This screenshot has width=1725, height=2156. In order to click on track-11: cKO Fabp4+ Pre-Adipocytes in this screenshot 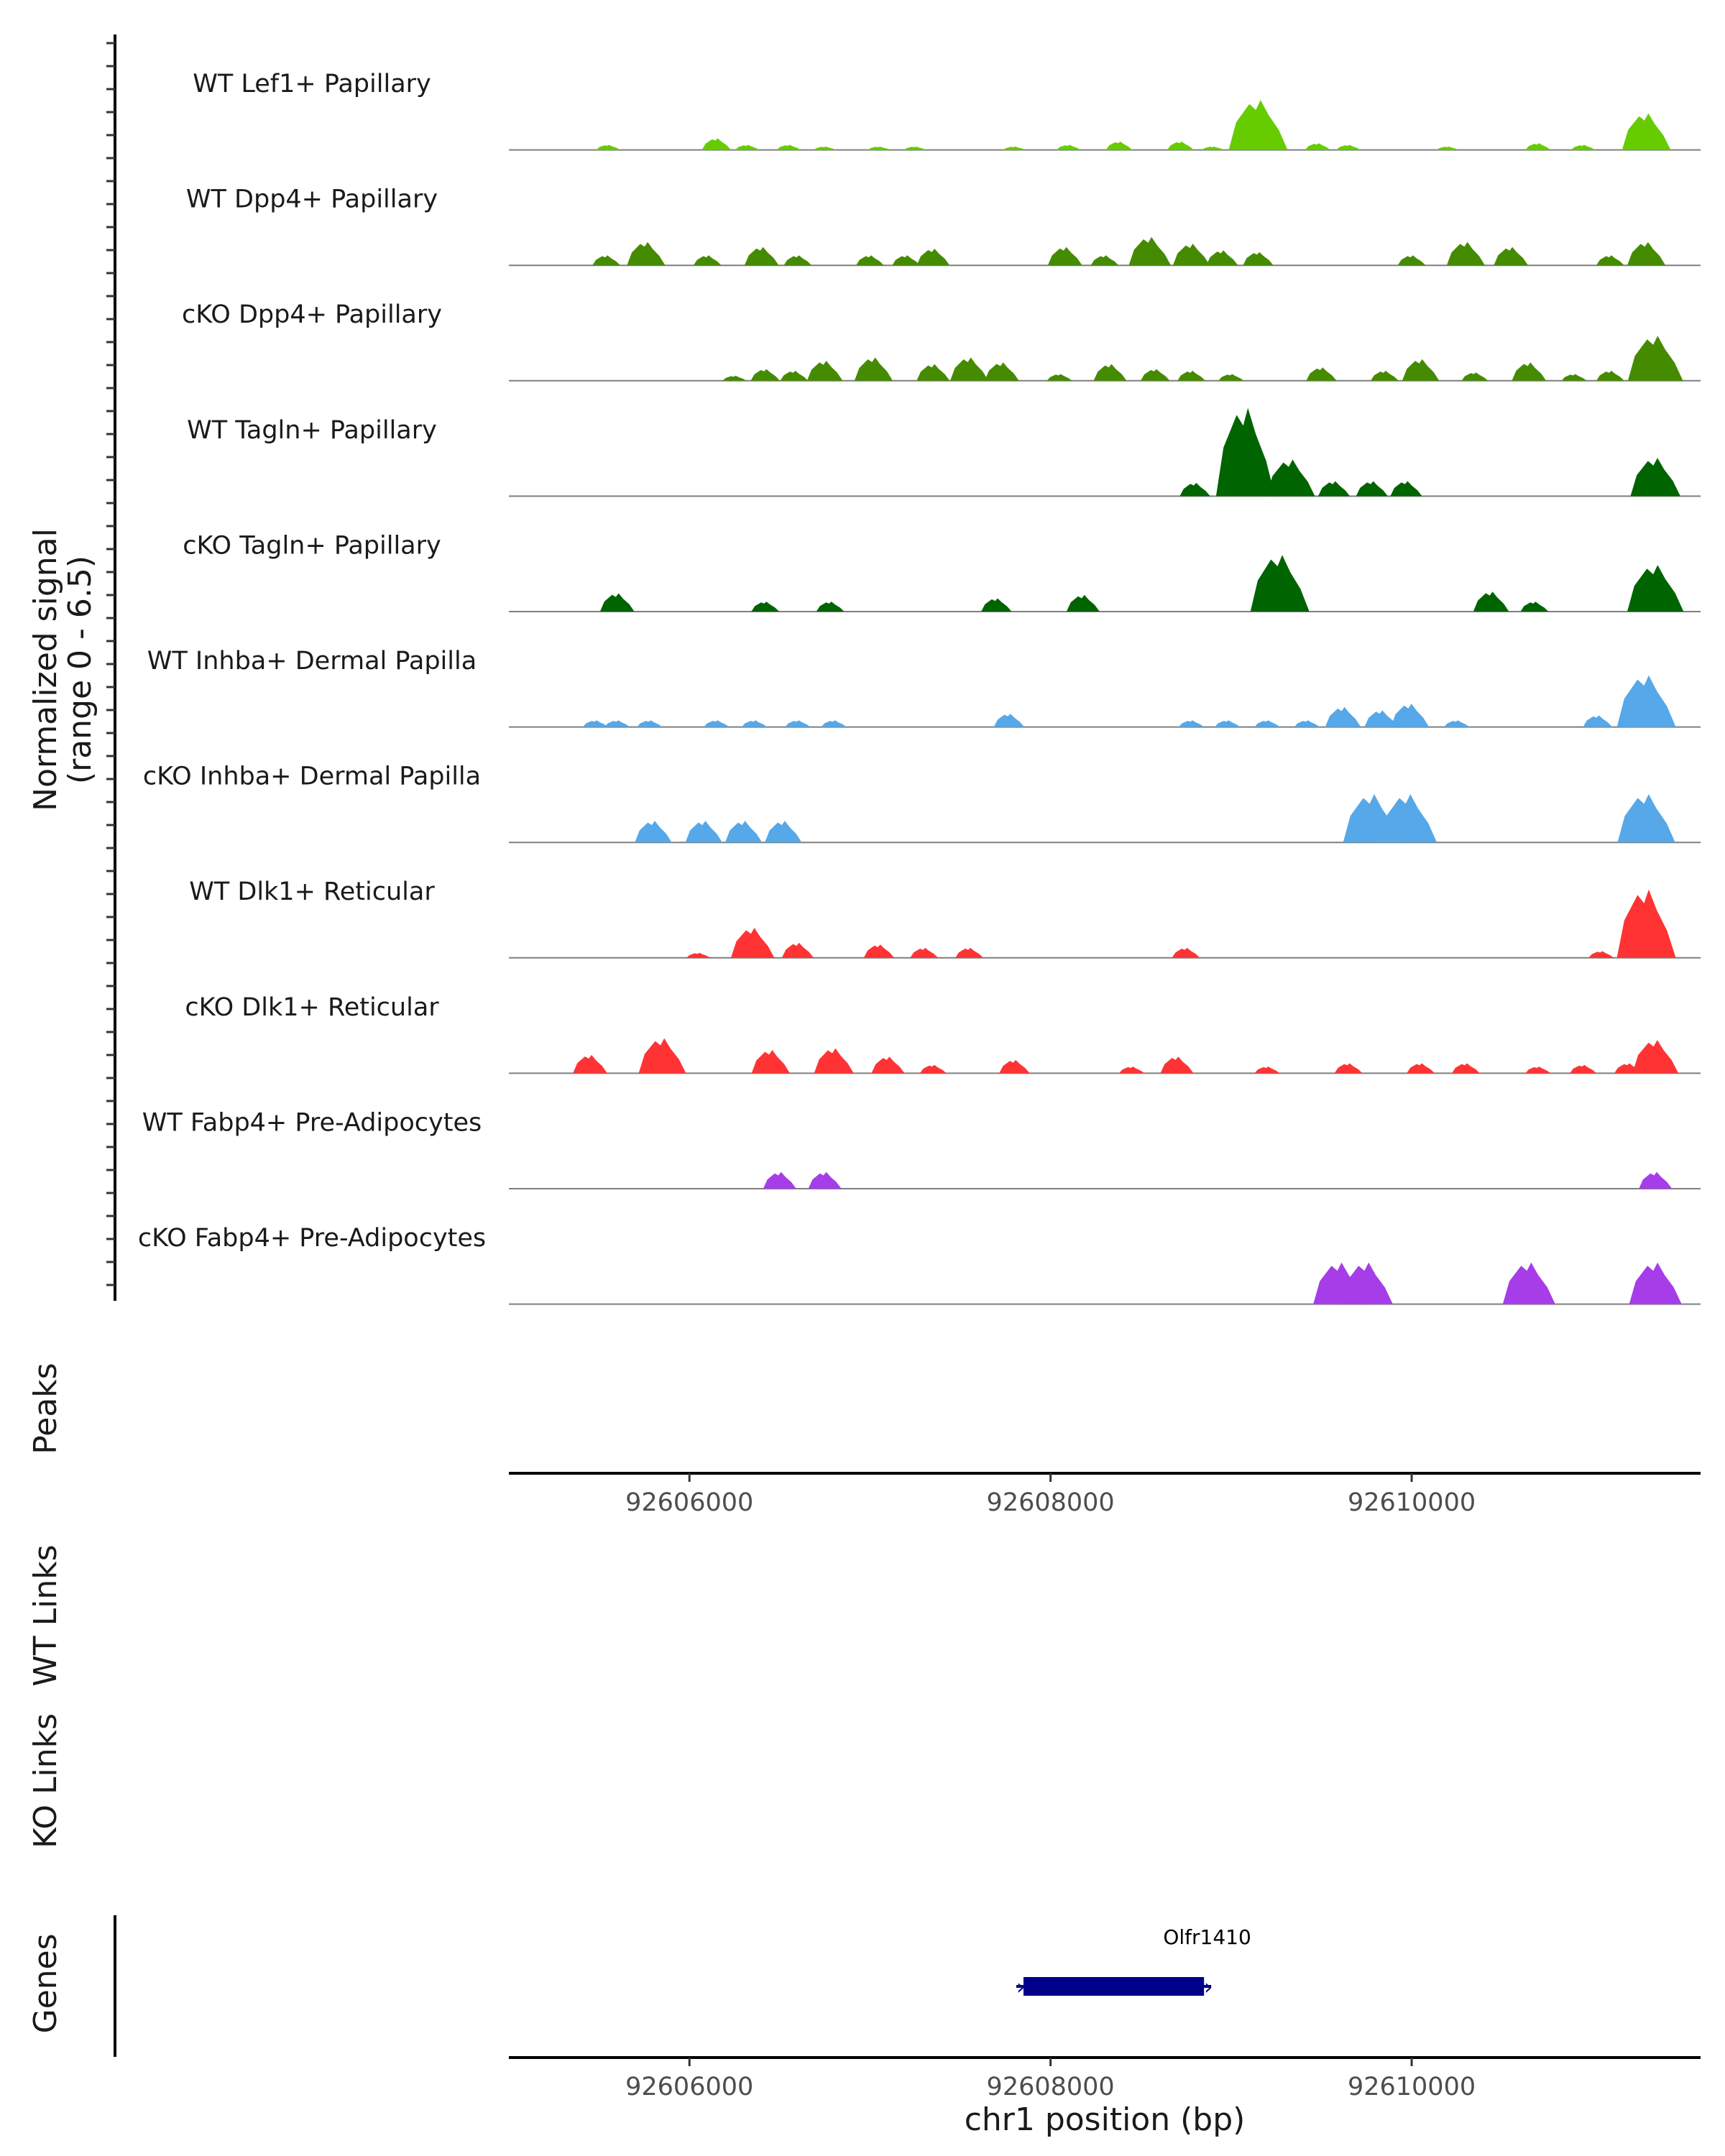, I will do `click(919, 1264)`.